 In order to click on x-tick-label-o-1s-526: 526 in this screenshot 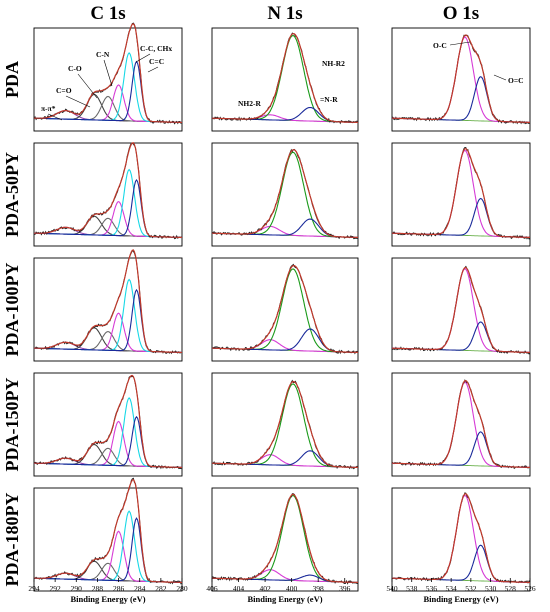, I will do `click(530, 588)`.